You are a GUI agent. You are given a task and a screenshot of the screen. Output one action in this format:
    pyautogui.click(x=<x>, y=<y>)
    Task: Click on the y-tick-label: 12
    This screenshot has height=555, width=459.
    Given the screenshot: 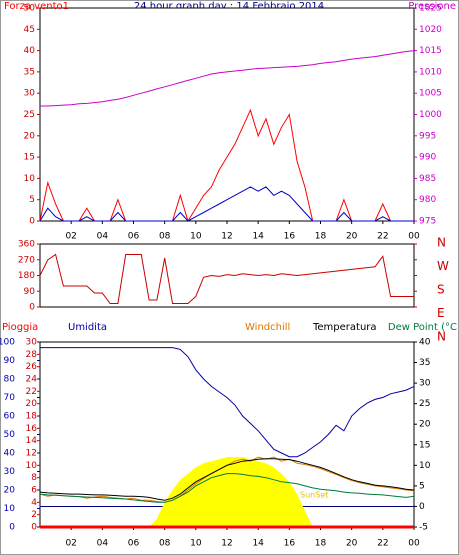 What is the action you would take?
    pyautogui.click(x=31, y=454)
    